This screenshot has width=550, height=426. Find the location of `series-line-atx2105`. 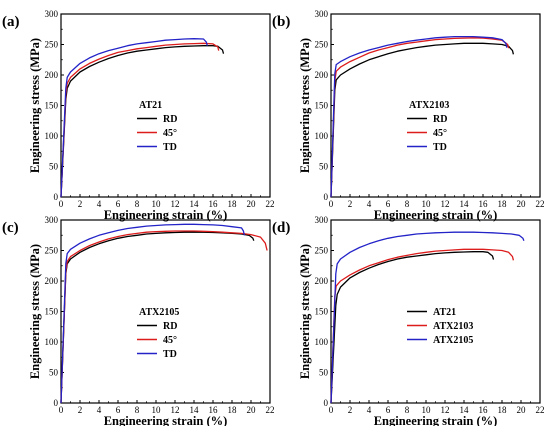

series-line-atx2105 is located at coordinates (427, 317).